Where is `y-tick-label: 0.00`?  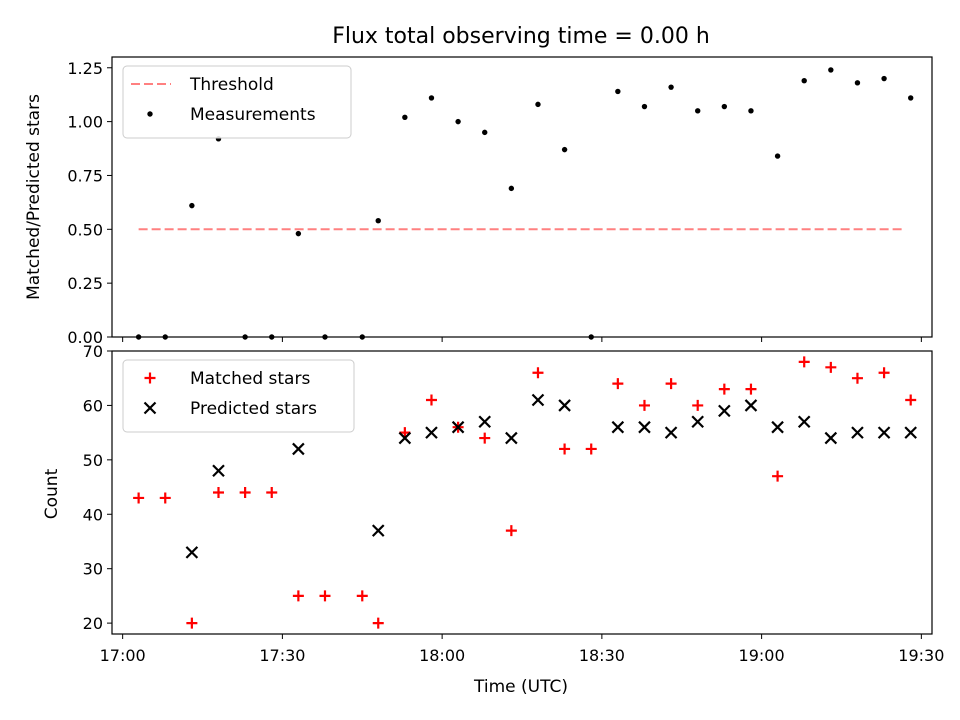 y-tick-label: 0.00 is located at coordinates (85, 337).